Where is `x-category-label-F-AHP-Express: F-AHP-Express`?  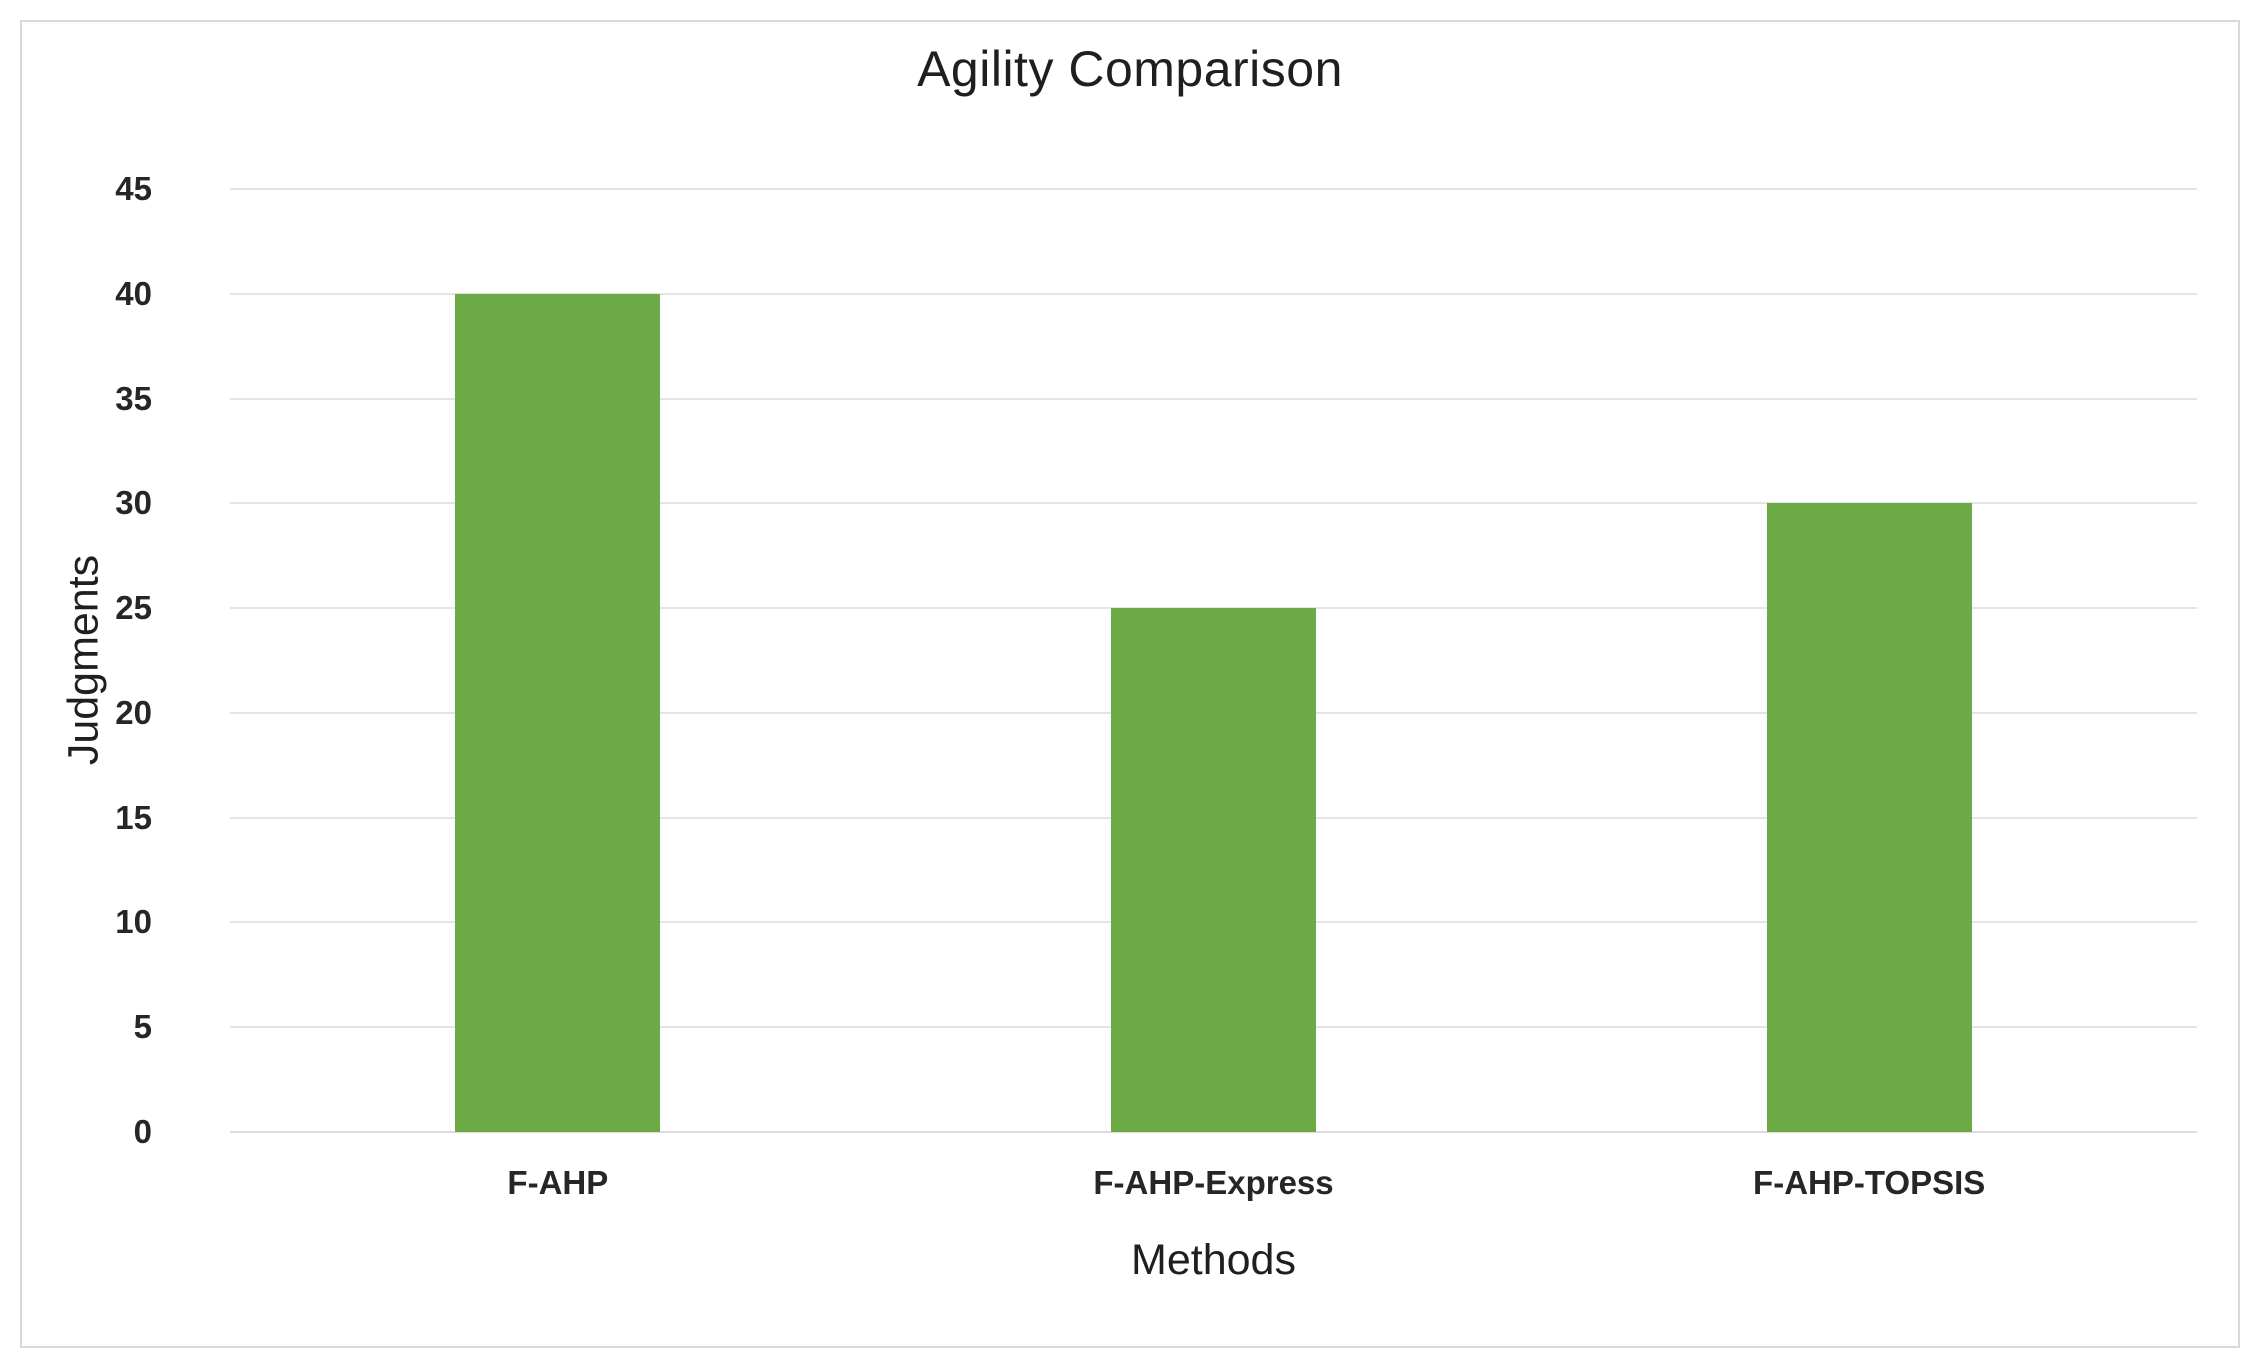 x-category-label-F-AHP-Express: F-AHP-Express is located at coordinates (1213, 1182).